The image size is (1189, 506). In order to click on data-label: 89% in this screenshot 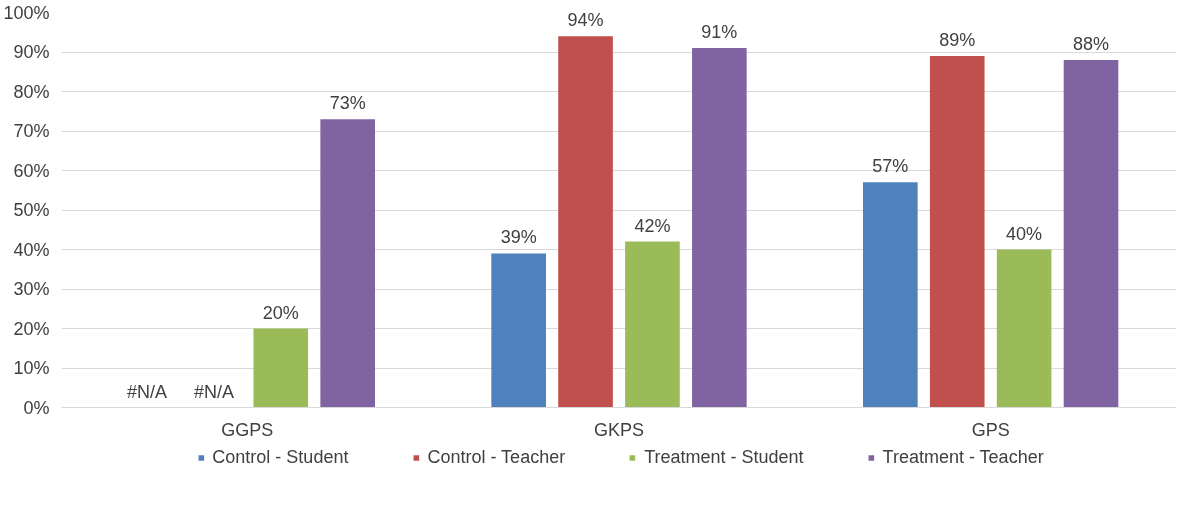, I will do `click(957, 39)`.